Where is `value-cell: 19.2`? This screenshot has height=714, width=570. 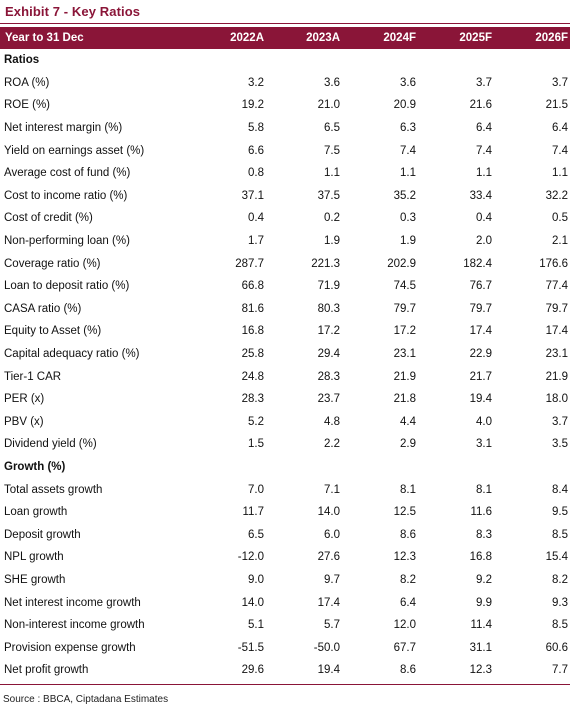
value-cell: 19.2 is located at coordinates (252, 105).